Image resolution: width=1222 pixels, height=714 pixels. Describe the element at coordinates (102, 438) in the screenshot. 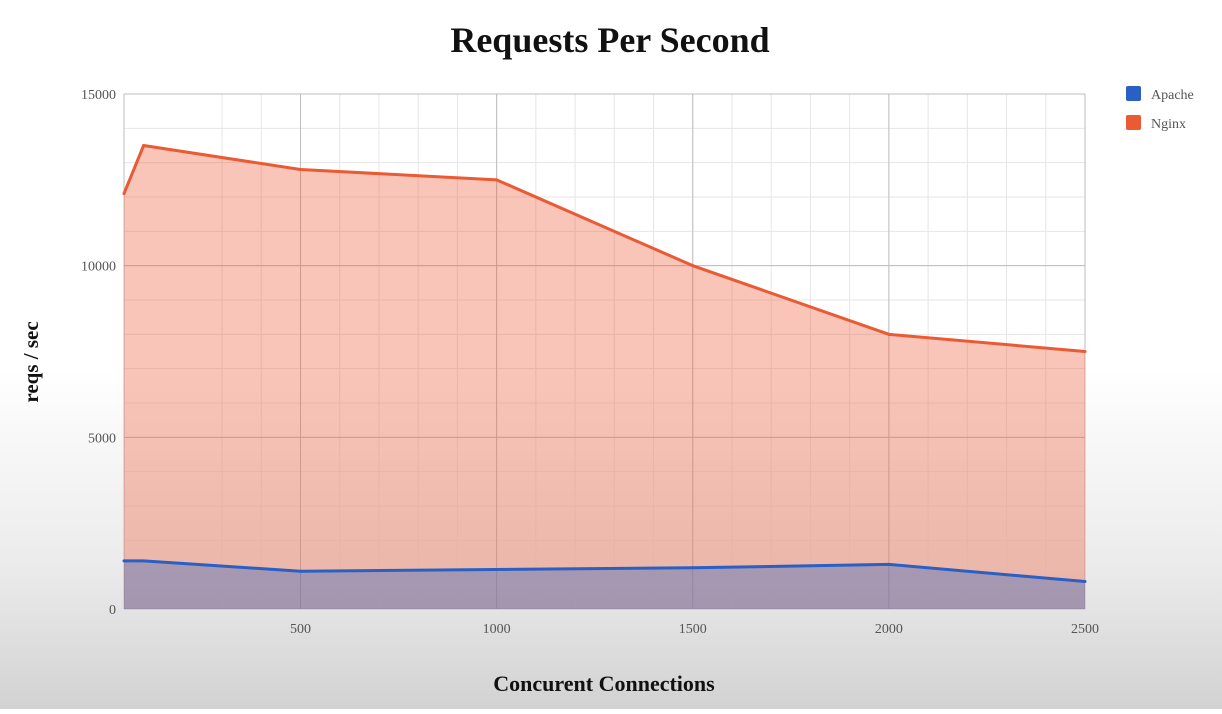

I see `y-tick-label: 5000` at that location.